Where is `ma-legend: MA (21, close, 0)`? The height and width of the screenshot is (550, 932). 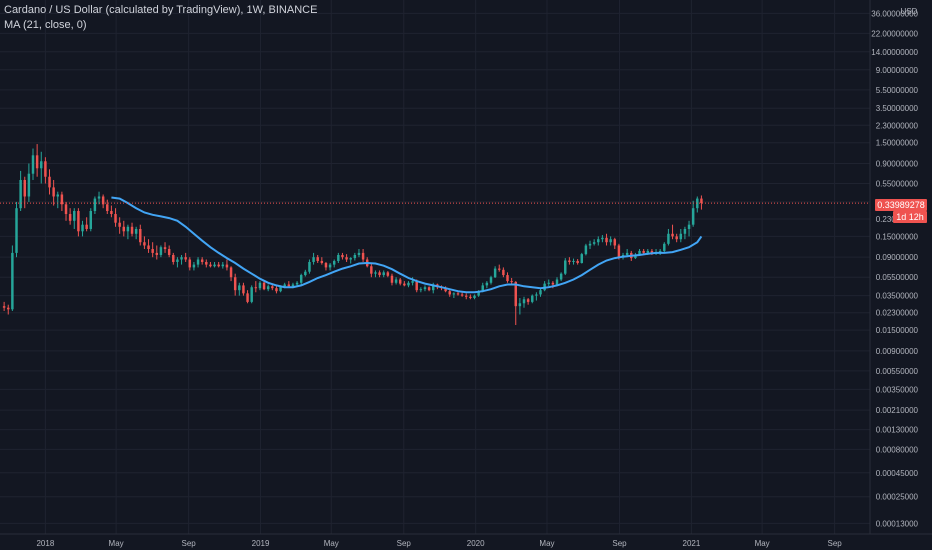
ma-legend: MA (21, close, 0) is located at coordinates (45, 25).